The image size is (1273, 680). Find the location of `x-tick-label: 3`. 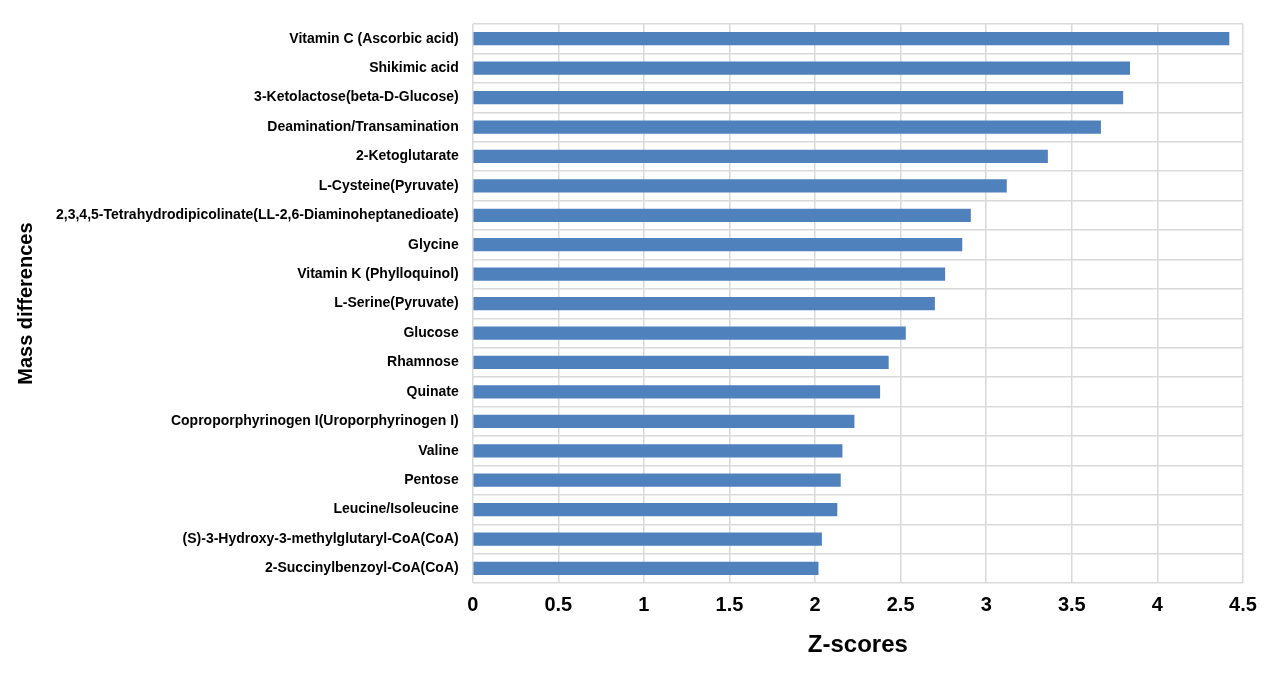

x-tick-label: 3 is located at coordinates (986, 603).